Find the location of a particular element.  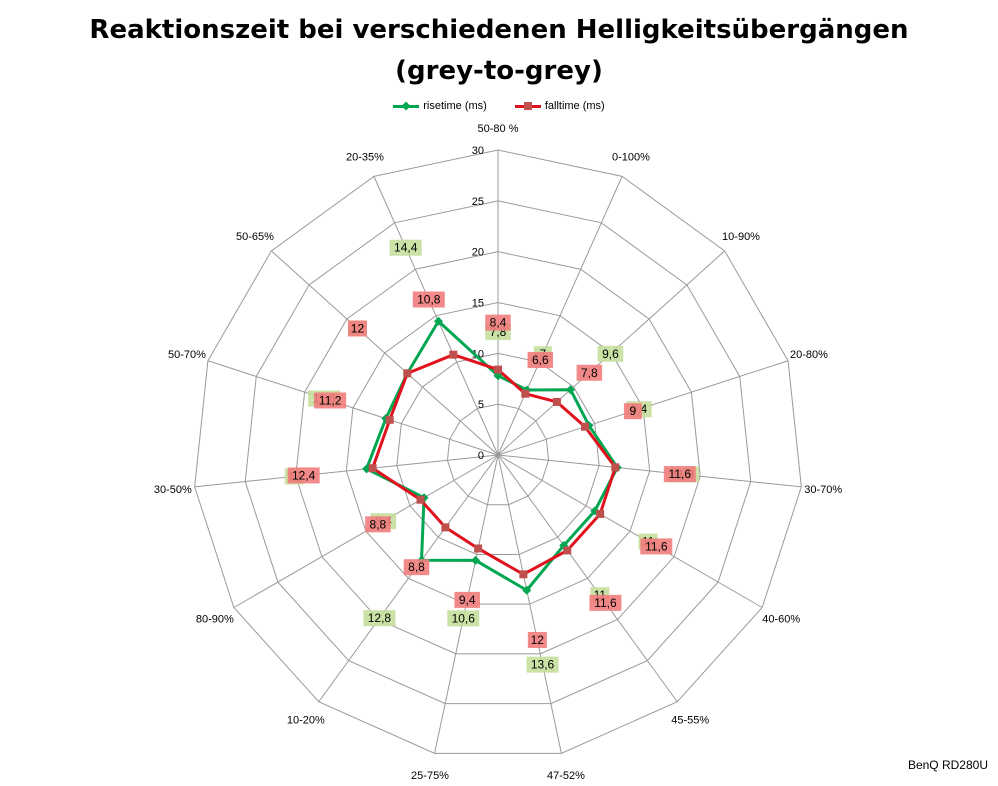

data-label-text: 9,4 is located at coordinates (467, 600).